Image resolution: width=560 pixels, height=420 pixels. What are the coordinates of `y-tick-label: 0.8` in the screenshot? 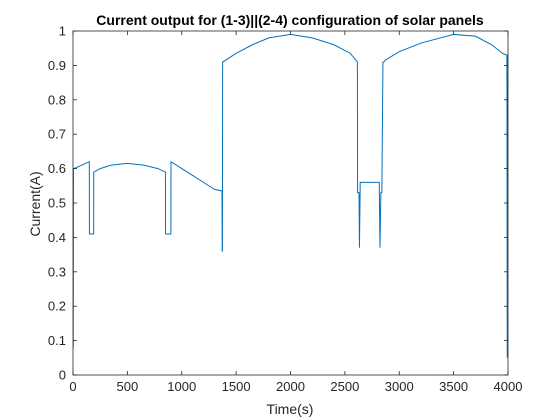 It's located at (57, 99).